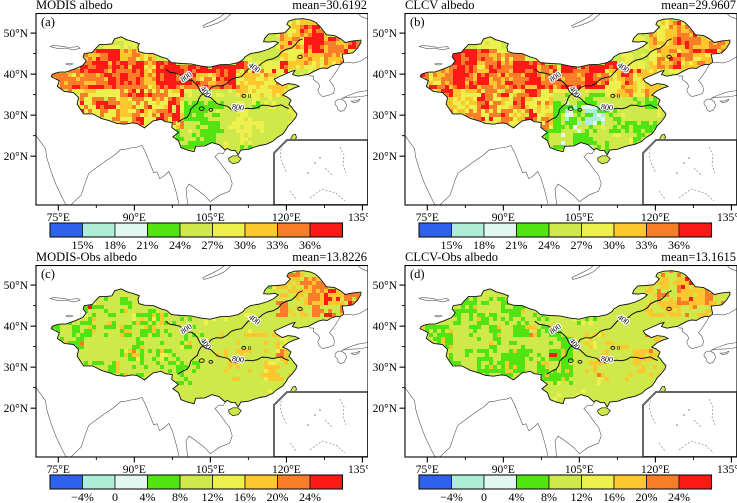 This screenshot has width=737, height=503. I want to click on colorbar-albedo-a: 15% 18% 21% 24% 27% 30% 33% 36%, so click(196, 237).